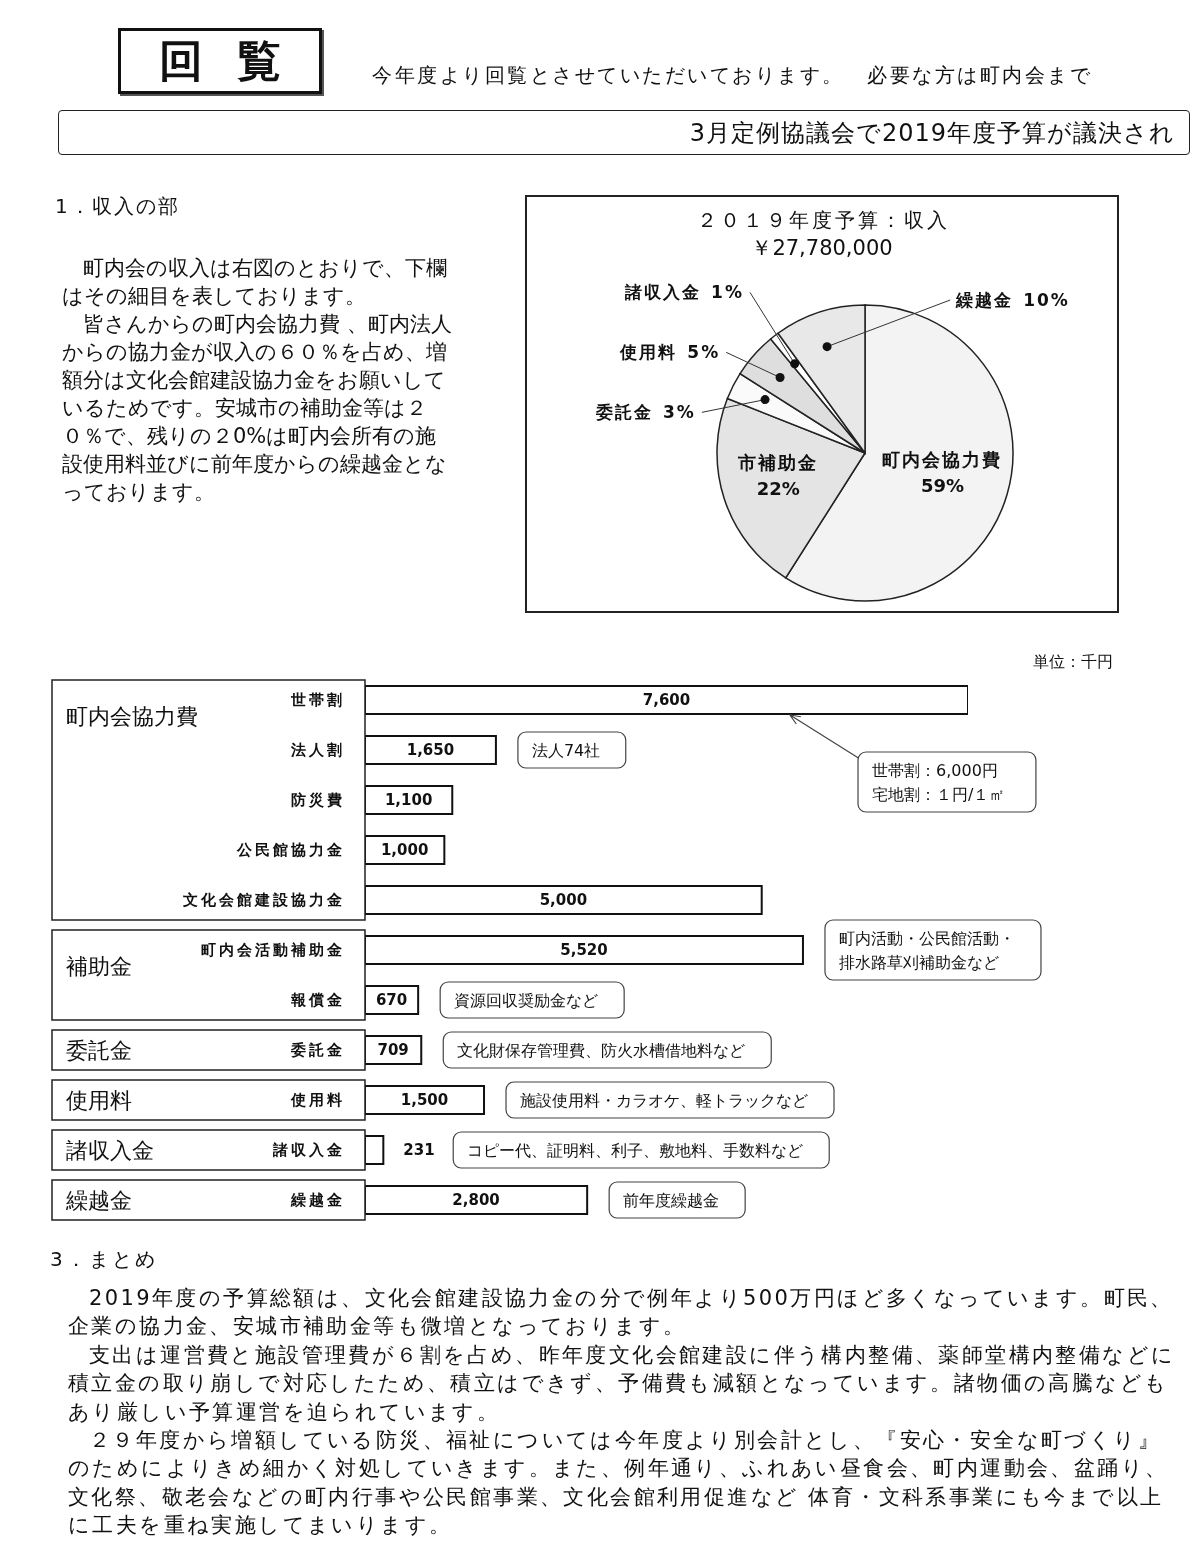 This screenshot has height=1548, width=1197. Describe the element at coordinates (408, 800) in the screenshot. I see `data-label: 1,100` at that location.